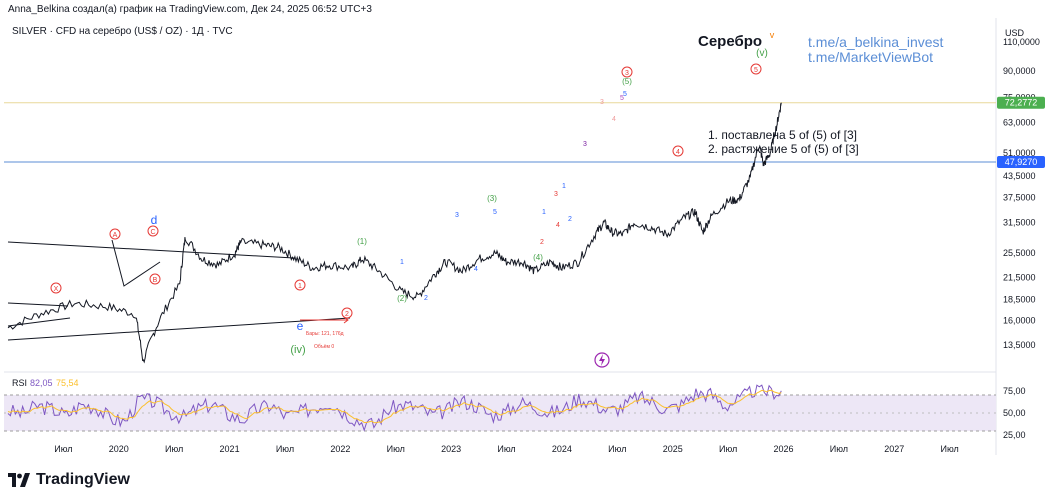 The height and width of the screenshot is (502, 1048). What do you see at coordinates (1019, 153) in the screenshot?
I see `y-tick-label: 51,0000` at bounding box center [1019, 153].